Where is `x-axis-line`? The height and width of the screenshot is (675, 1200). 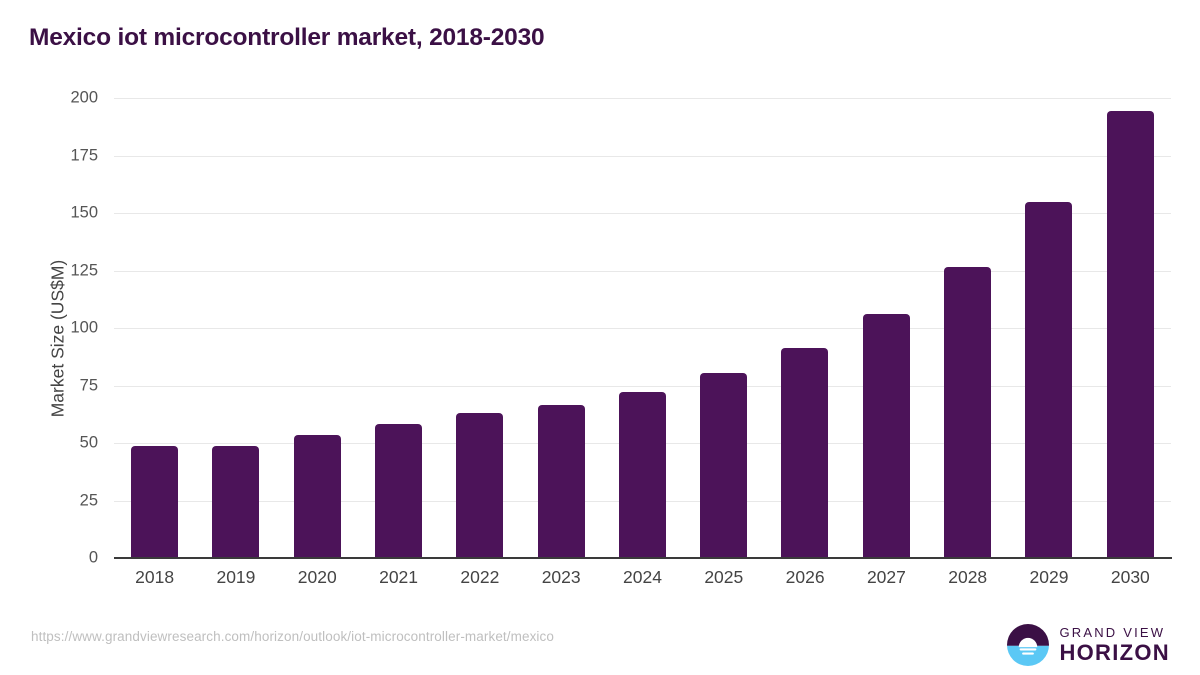 x-axis-line is located at coordinates (643, 558).